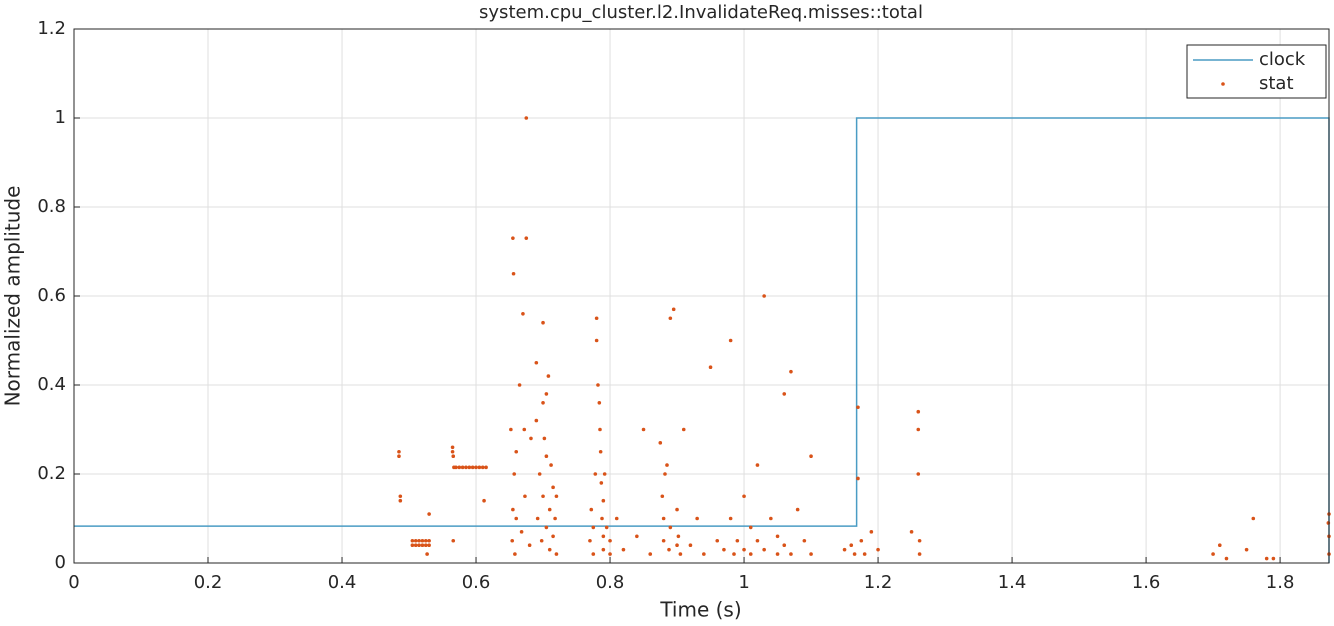  What do you see at coordinates (73, 582) in the screenshot?
I see `x-tick-label: 0` at bounding box center [73, 582].